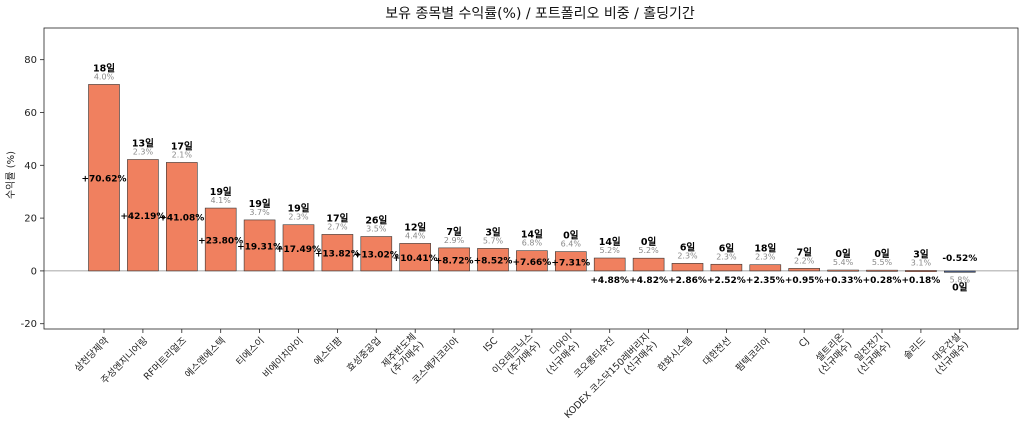 This screenshot has width=1024, height=435. I want to click on x-tick-label-line: CJ, so click(804, 342).